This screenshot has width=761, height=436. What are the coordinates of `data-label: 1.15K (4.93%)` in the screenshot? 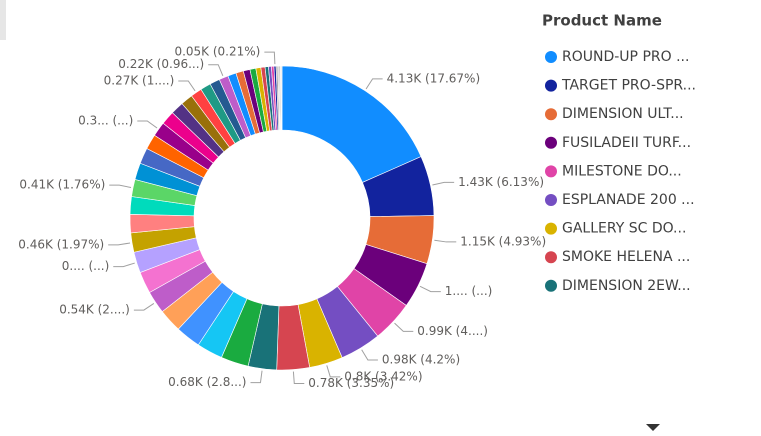 It's located at (503, 241).